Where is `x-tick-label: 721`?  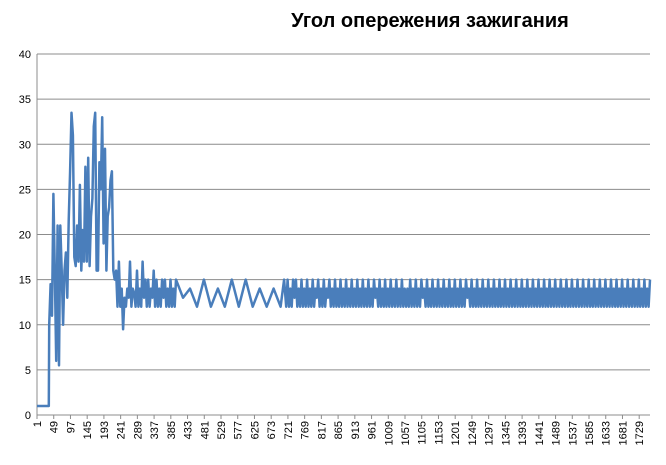 x-tick-label: 721 is located at coordinates (289, 430).